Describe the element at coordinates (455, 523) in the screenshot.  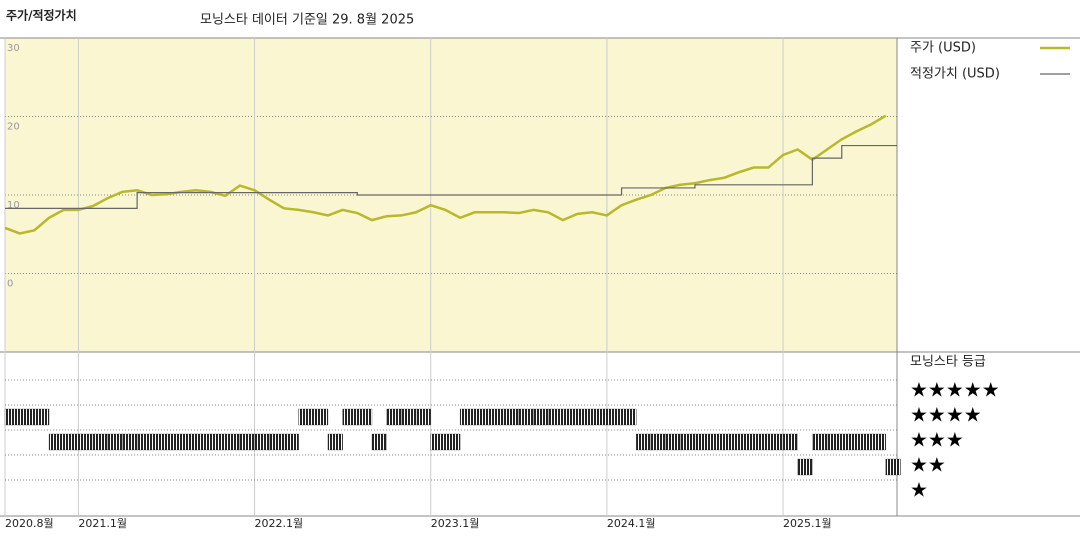
I see `x-tick-label: 2023.1월` at that location.